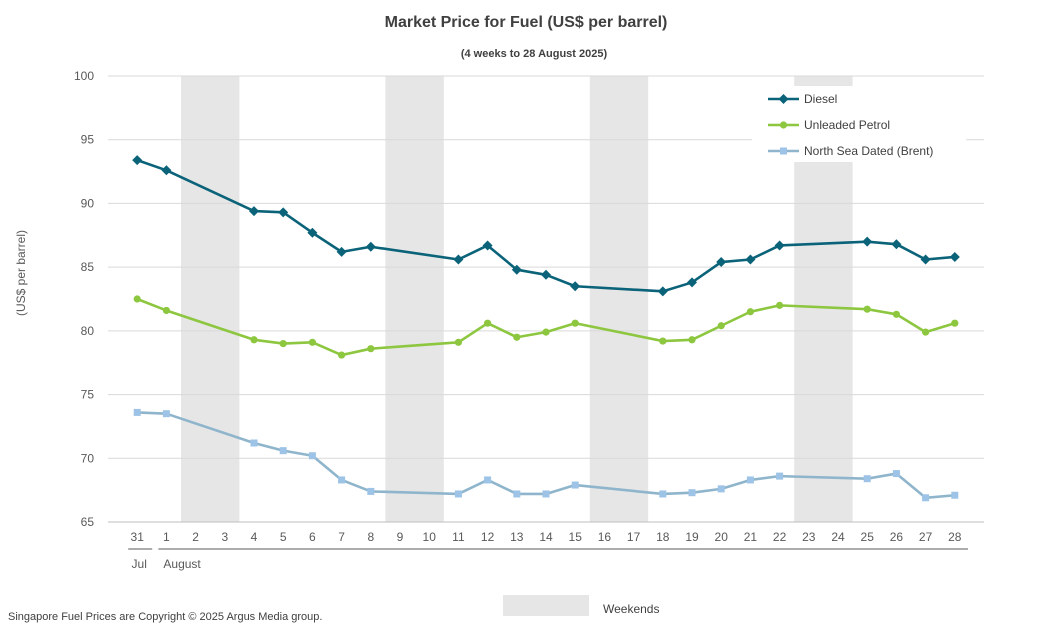  Describe the element at coordinates (576, 537) in the screenshot. I see `x-tick-label: 15` at that location.